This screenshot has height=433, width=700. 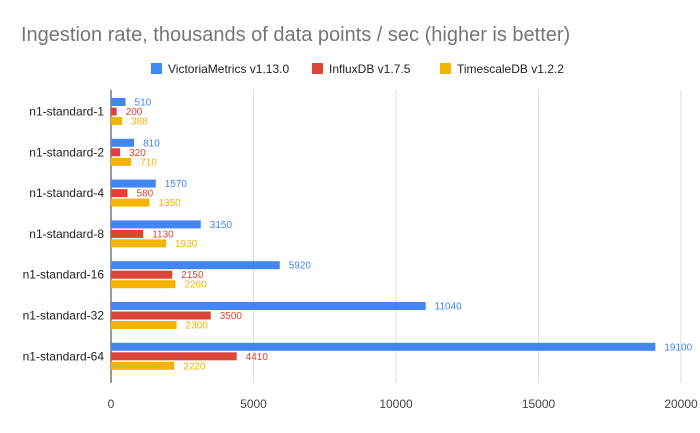 I want to click on bar-n1-standard-4-s0, so click(x=133, y=183).